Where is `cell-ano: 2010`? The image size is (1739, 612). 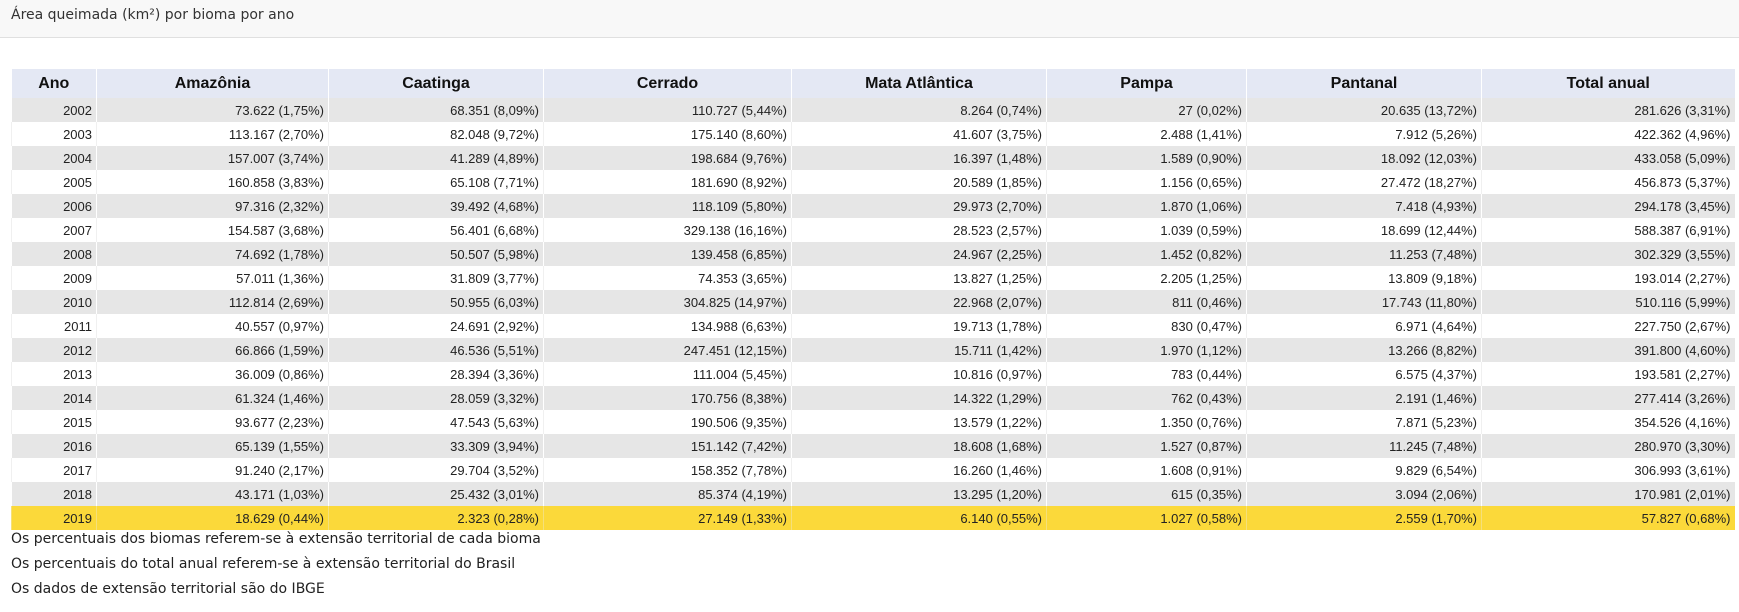 cell-ano: 2010 is located at coordinates (54, 302).